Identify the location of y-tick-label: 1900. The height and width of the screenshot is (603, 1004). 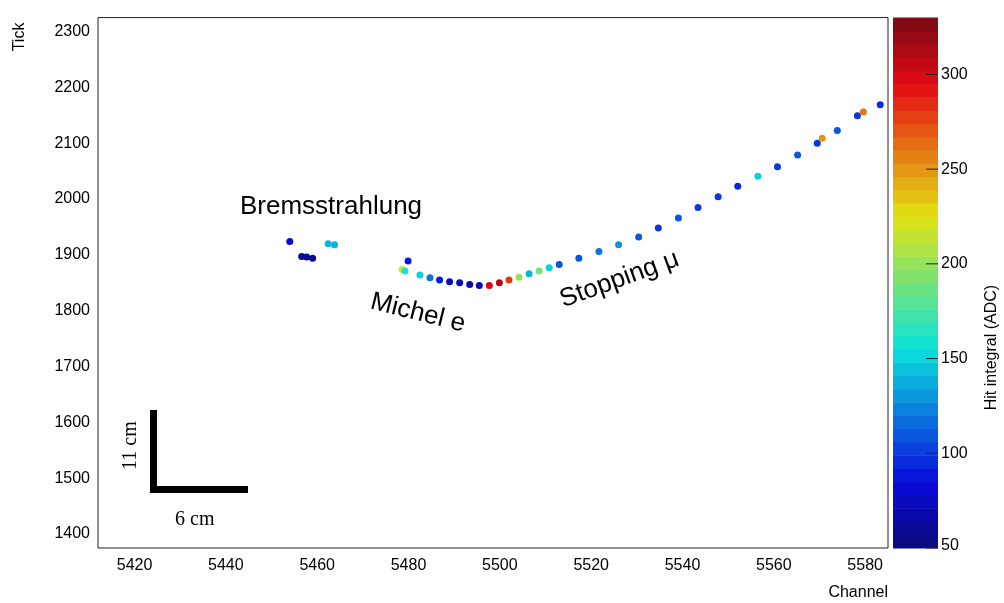
(72, 254).